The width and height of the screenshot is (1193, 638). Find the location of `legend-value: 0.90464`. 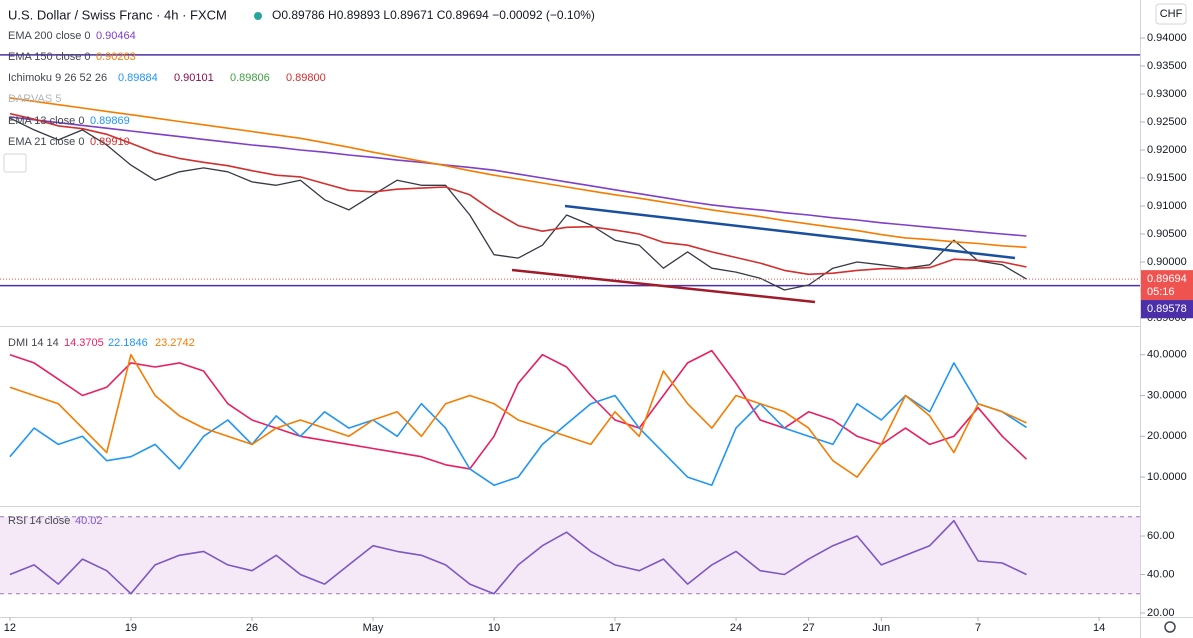

legend-value: 0.90464 is located at coordinates (116, 36).